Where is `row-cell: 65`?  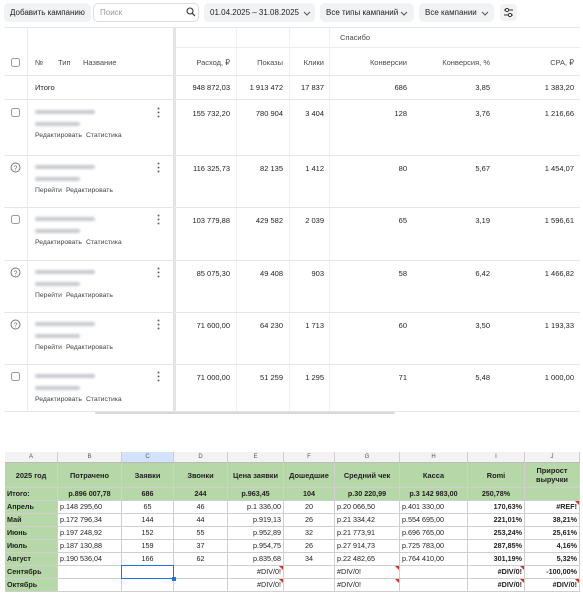 row-cell: 65 is located at coordinates (402, 220).